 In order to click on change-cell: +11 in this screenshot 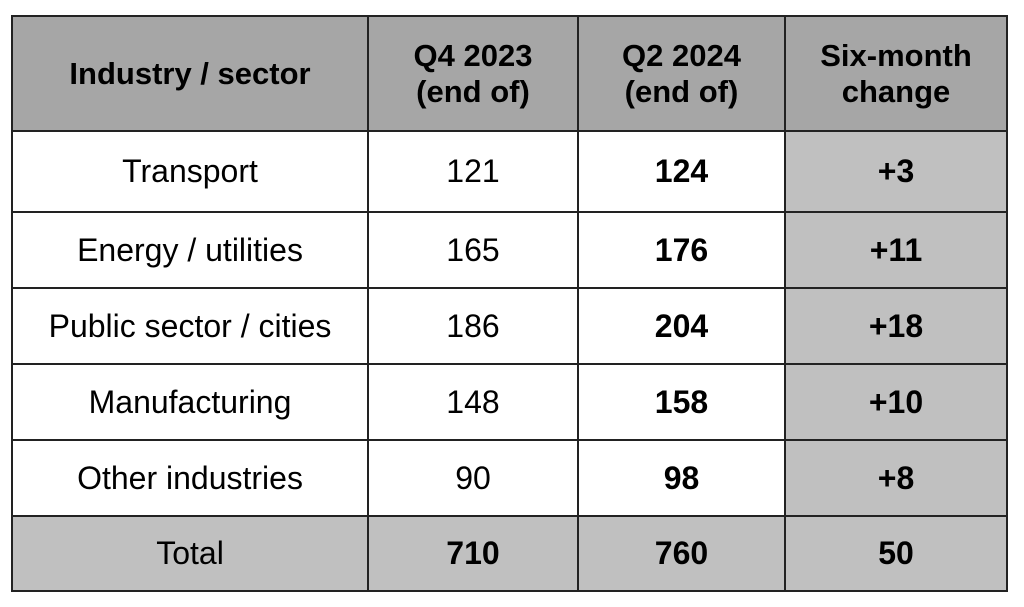, I will do `click(896, 250)`.